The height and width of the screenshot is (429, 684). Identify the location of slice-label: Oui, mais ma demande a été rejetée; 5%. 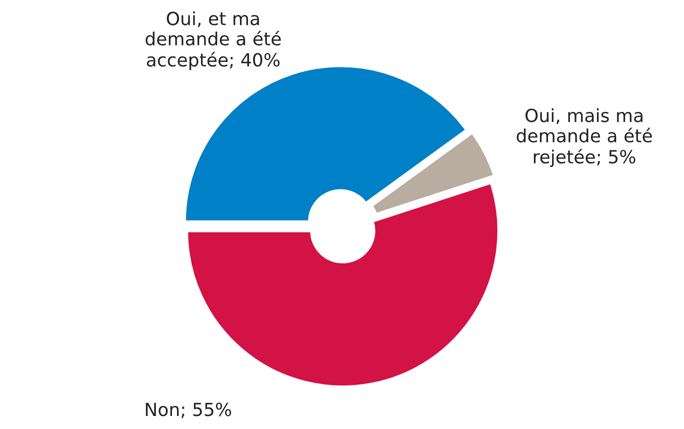
(584, 138).